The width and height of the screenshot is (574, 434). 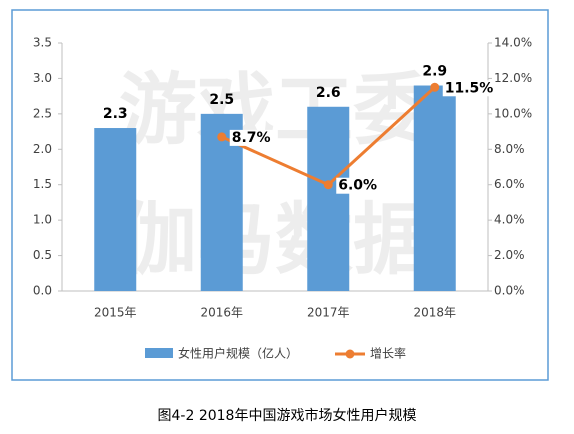 What do you see at coordinates (115, 313) in the screenshot?
I see `x-tick-label: 2015年` at bounding box center [115, 313].